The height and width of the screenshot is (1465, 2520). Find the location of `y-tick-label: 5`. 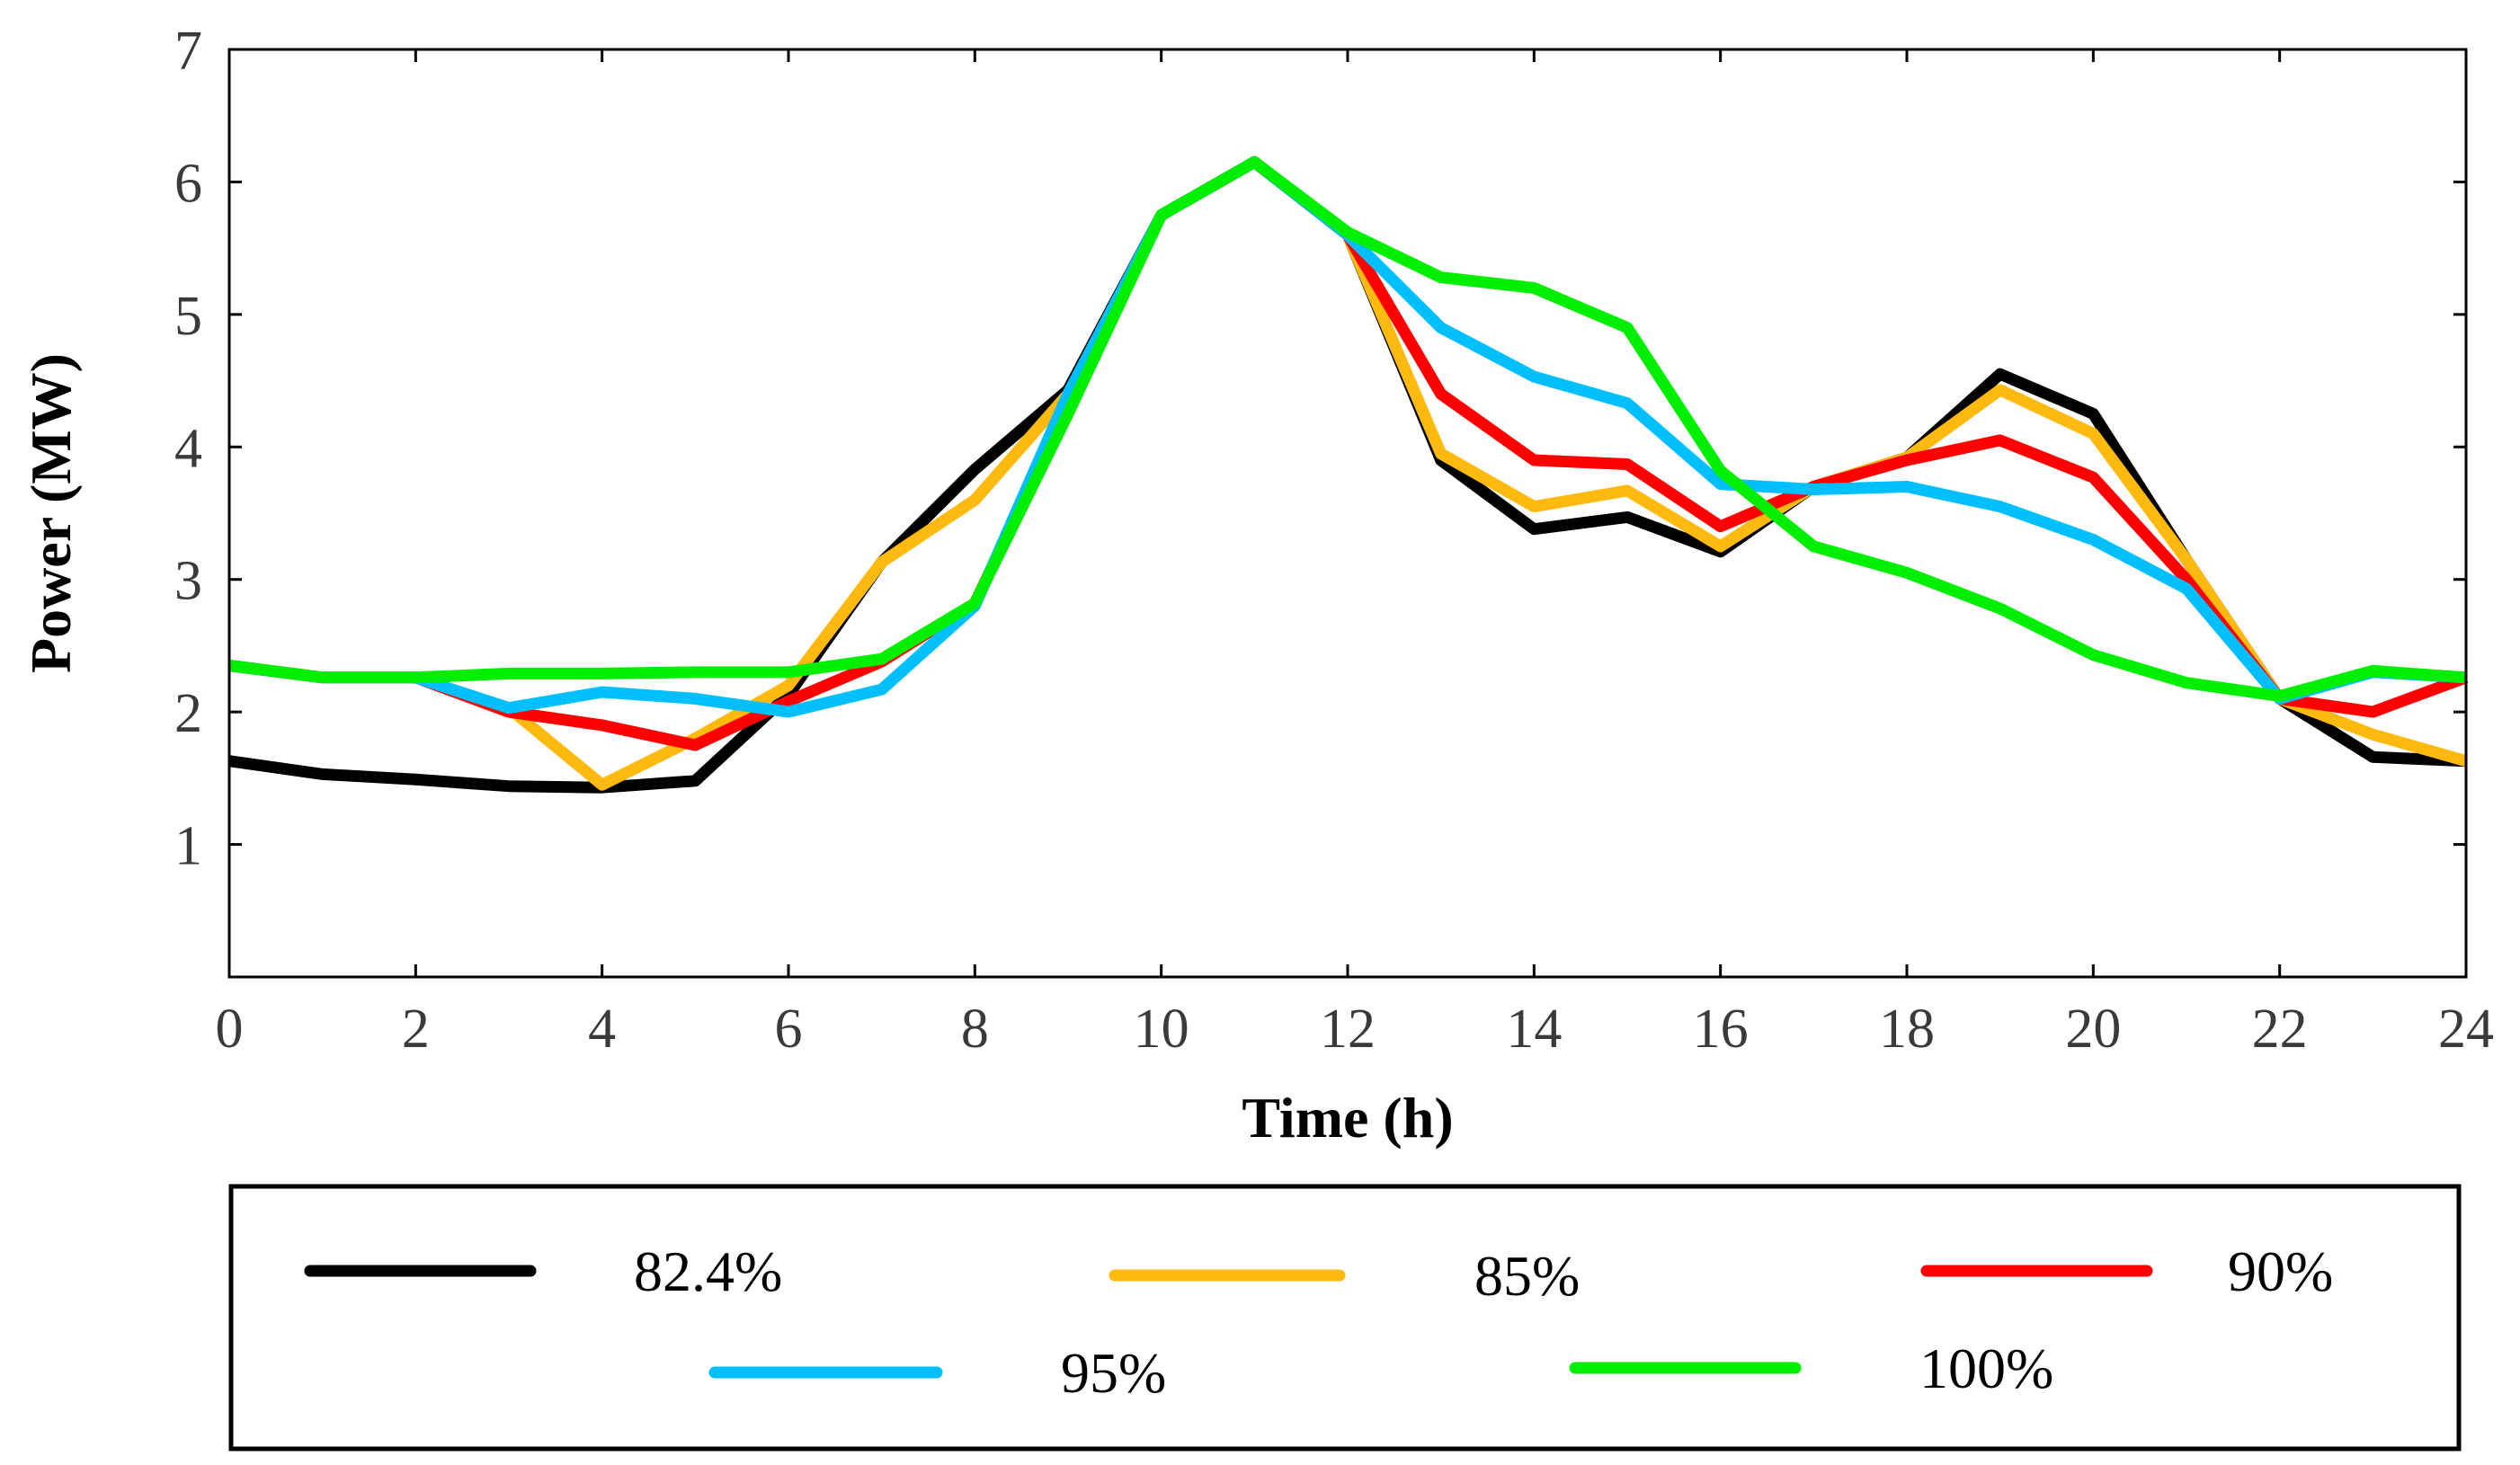

y-tick-label: 5 is located at coordinates (188, 316).